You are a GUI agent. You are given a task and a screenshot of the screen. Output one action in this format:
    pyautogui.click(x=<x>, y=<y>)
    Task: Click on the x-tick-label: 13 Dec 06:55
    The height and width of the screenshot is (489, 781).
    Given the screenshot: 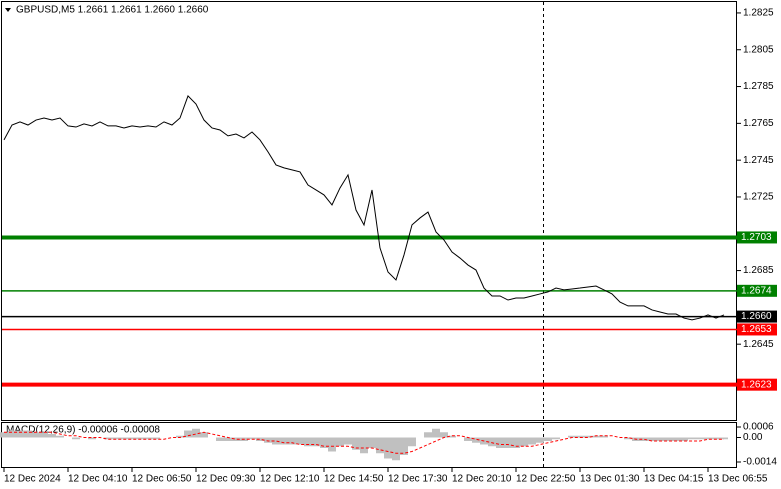 What is the action you would take?
    pyautogui.click(x=738, y=479)
    